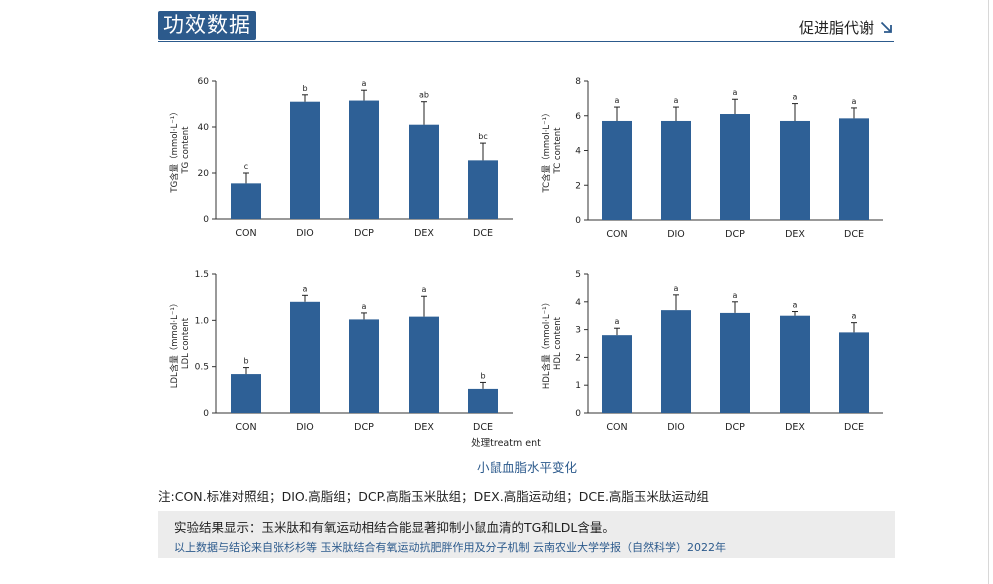 The image size is (993, 584). What do you see at coordinates (546, 343) in the screenshot?
I see `y-axis-label: HDL含量（mmol·L⁻¹）` at bounding box center [546, 343].